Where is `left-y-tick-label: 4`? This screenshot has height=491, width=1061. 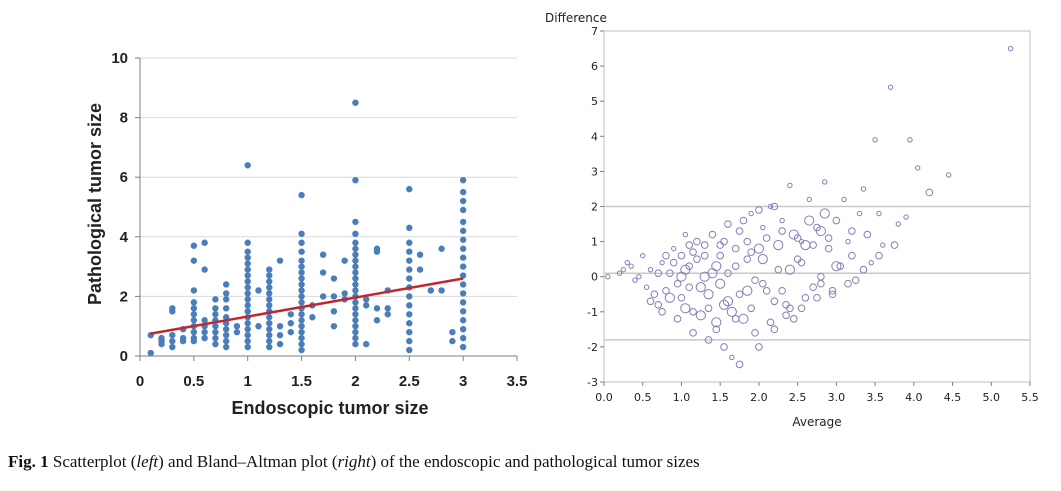 left-y-tick-label: 4 is located at coordinates (124, 237).